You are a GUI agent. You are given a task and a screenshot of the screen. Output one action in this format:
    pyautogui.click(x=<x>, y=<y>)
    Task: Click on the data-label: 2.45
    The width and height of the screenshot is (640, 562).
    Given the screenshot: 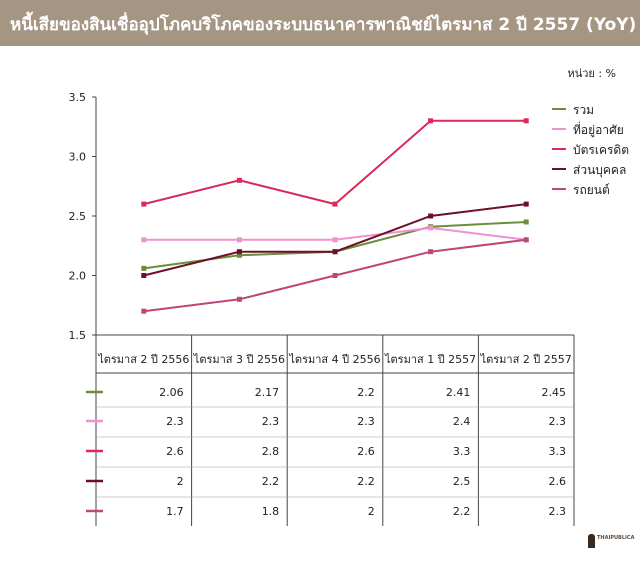 What is the action you would take?
    pyautogui.click(x=554, y=392)
    